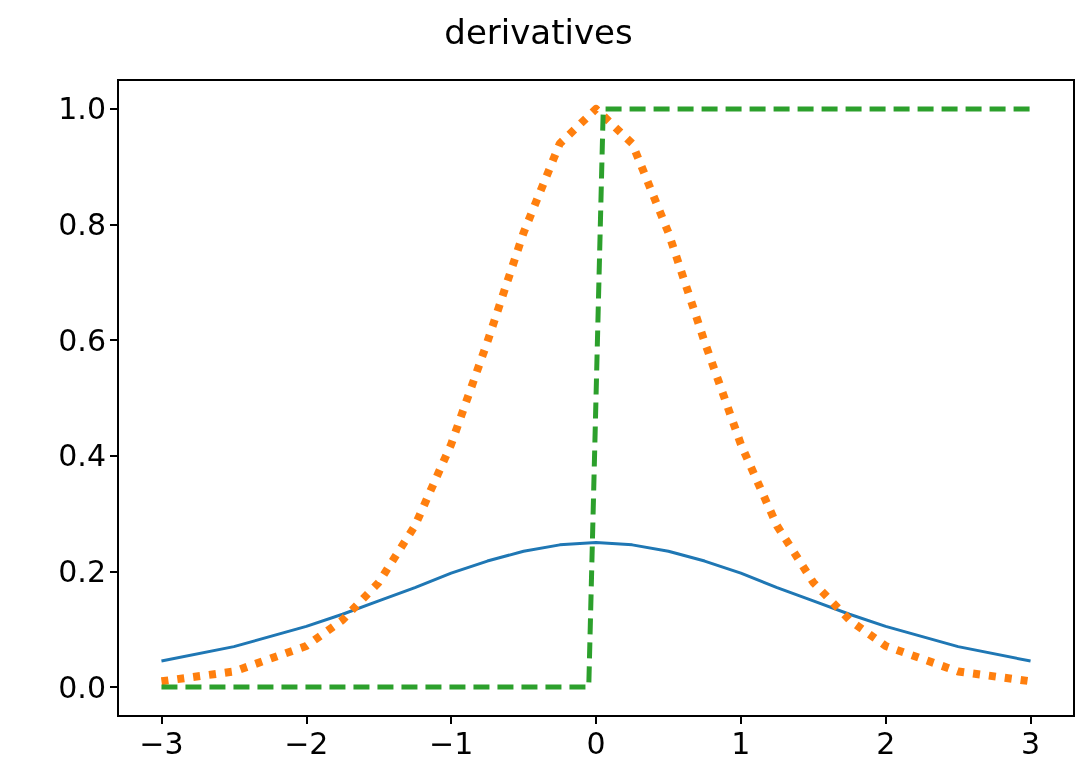  I want to click on x-tick-label: 0, so click(596, 743).